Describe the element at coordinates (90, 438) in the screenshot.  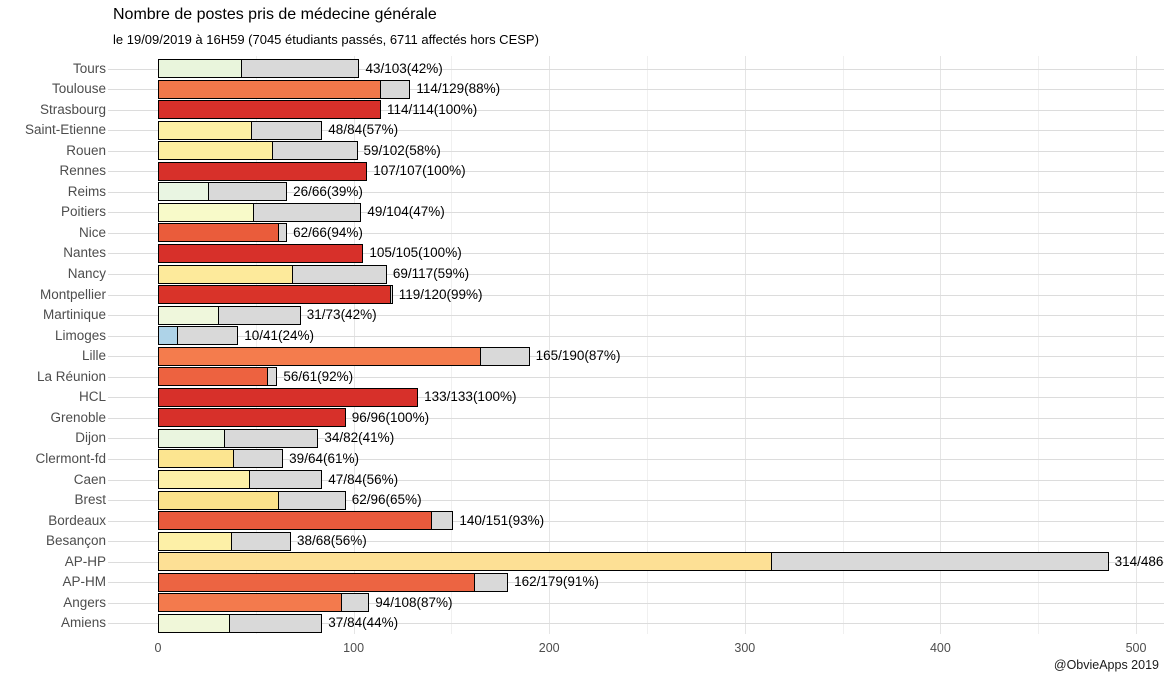
I see `y-axis-label: Dijon` at that location.